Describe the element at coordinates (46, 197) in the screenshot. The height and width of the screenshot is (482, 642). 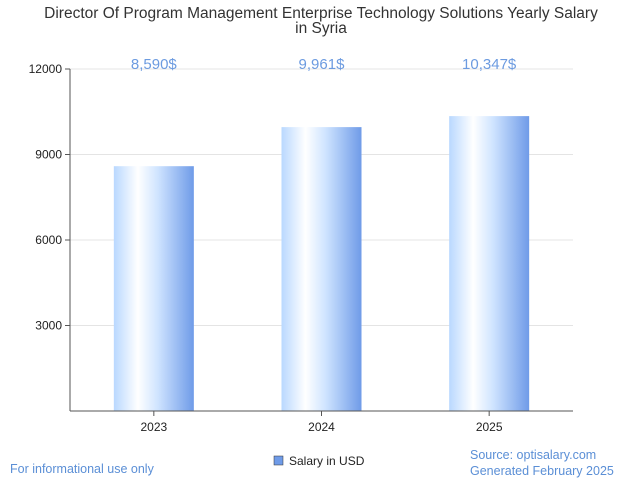
I see `y-axis-labels: 3000 6000 9000 12000` at that location.